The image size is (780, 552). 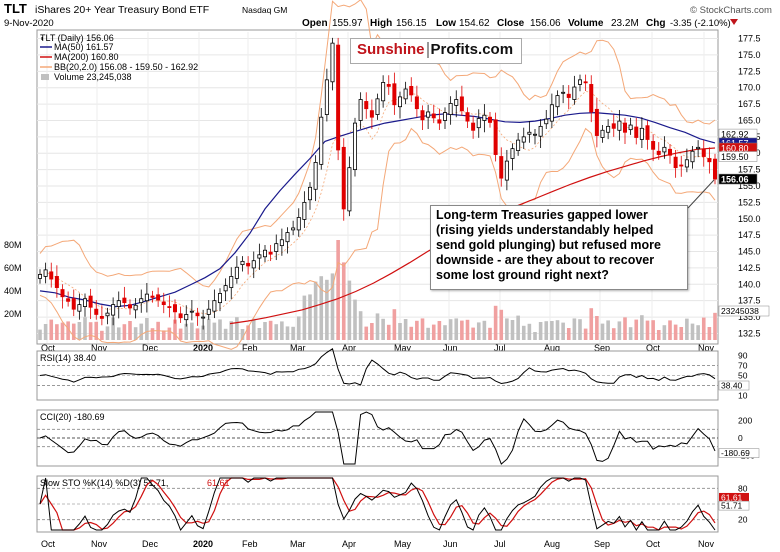 I want to click on date: 9-Nov-2020, so click(x=29, y=23).